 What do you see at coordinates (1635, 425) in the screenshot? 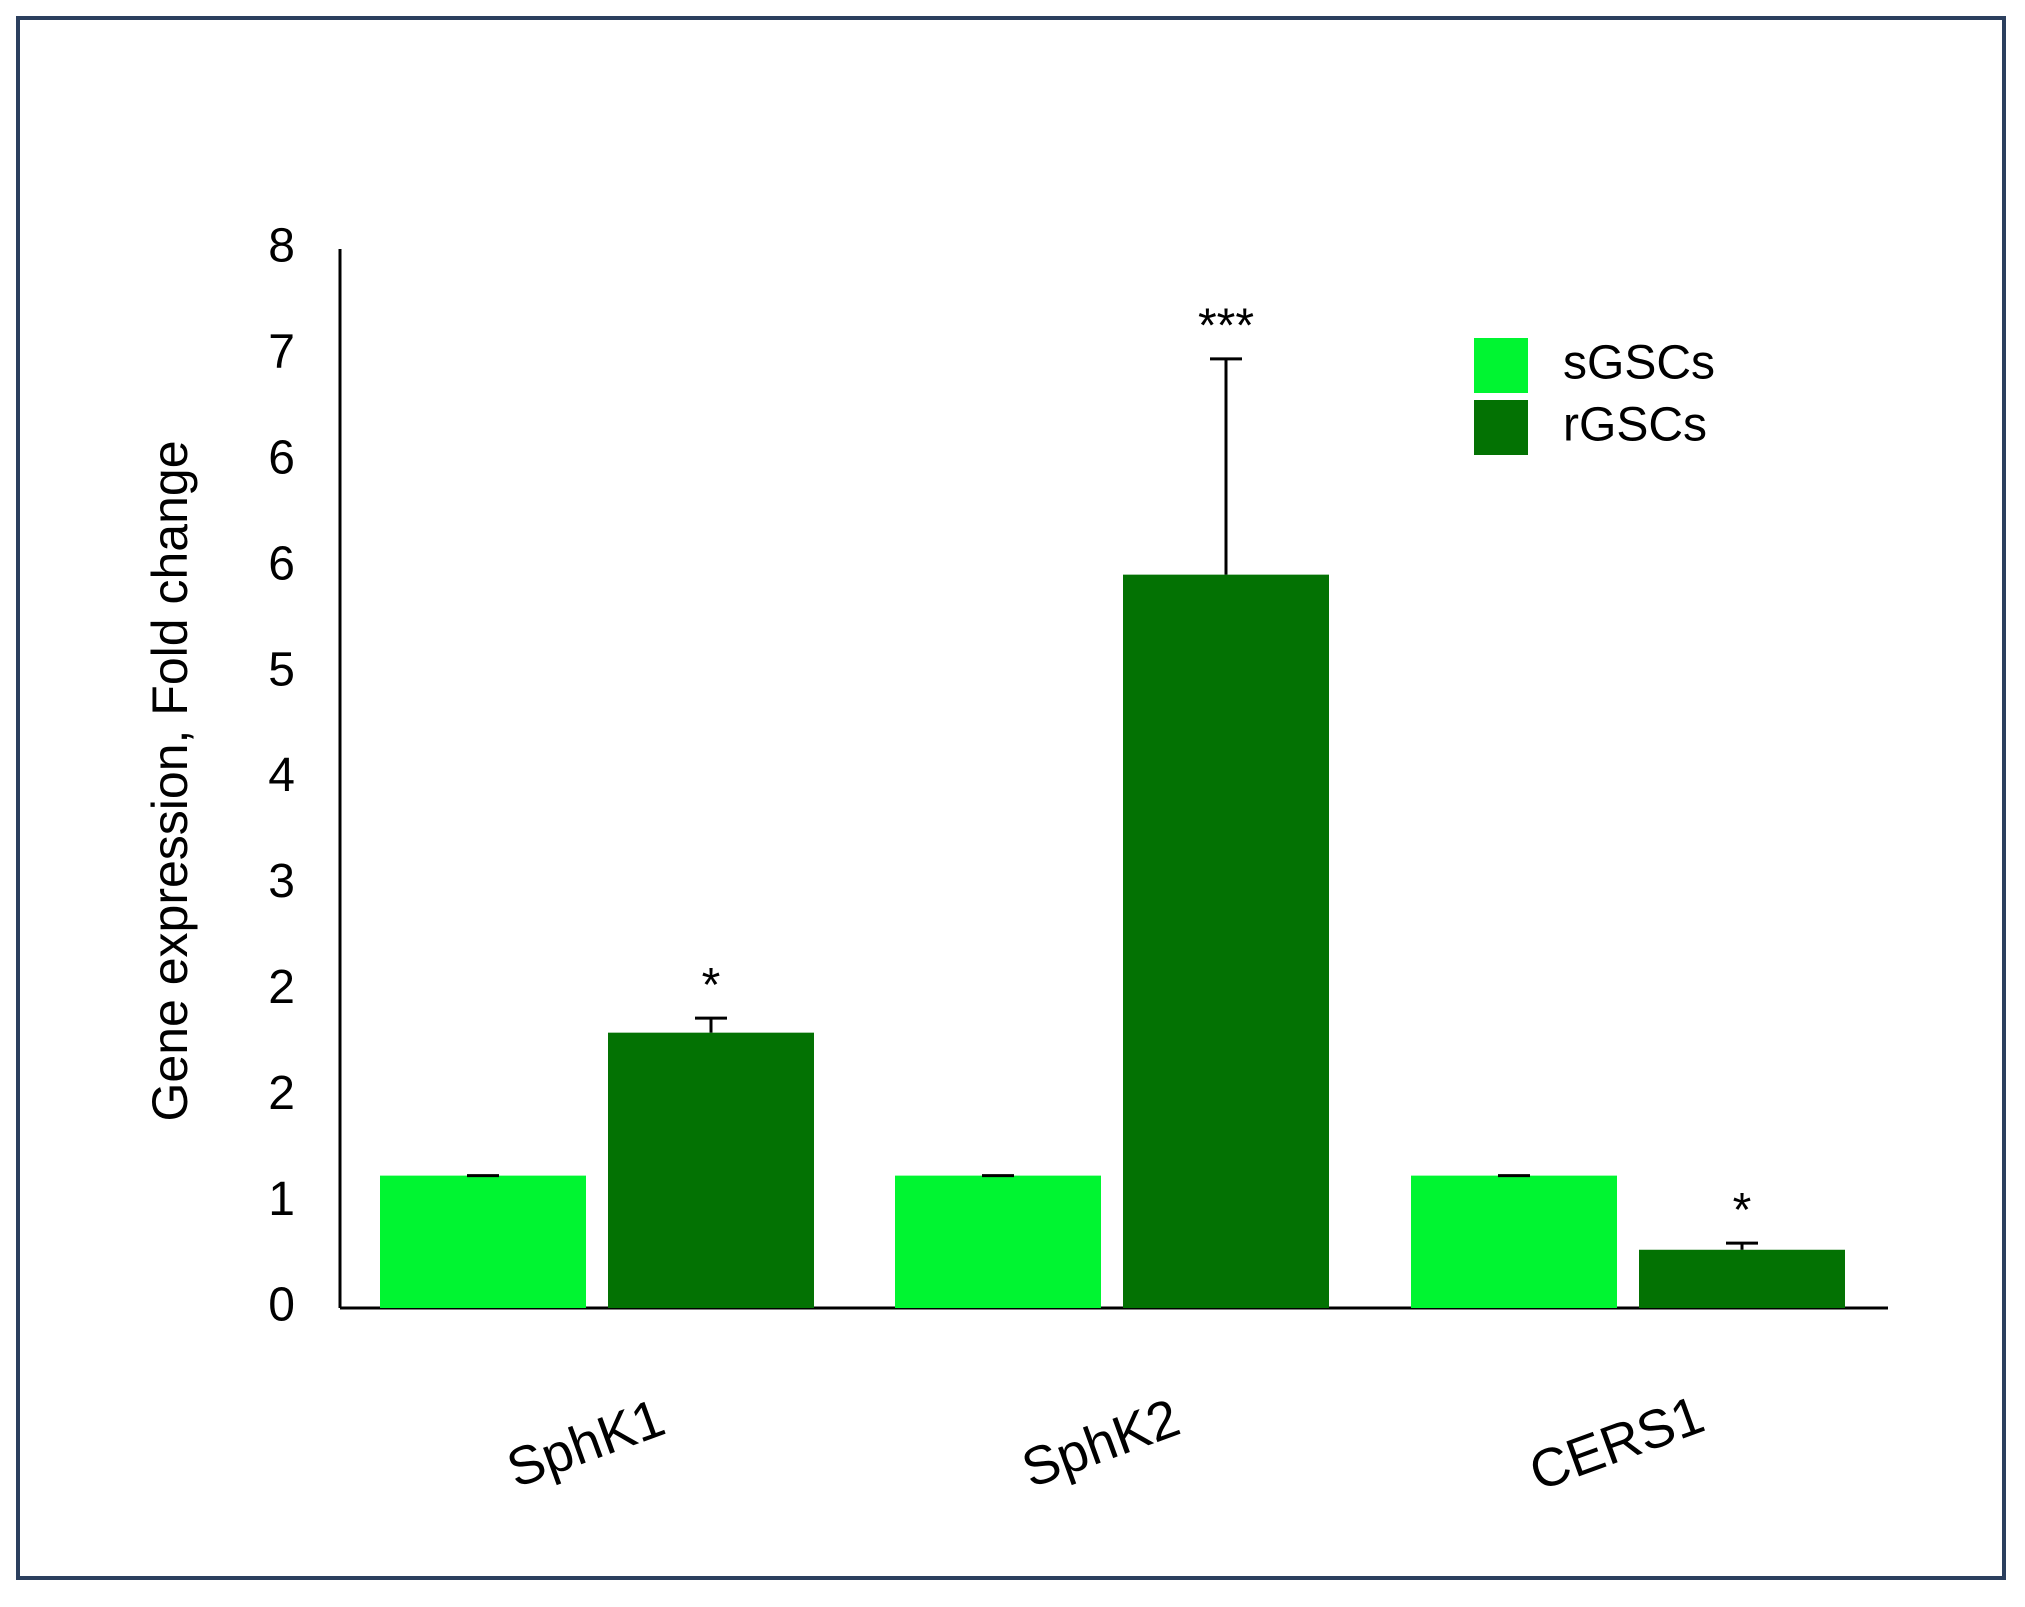
I see `legend-label: rGSCs` at bounding box center [1635, 425].